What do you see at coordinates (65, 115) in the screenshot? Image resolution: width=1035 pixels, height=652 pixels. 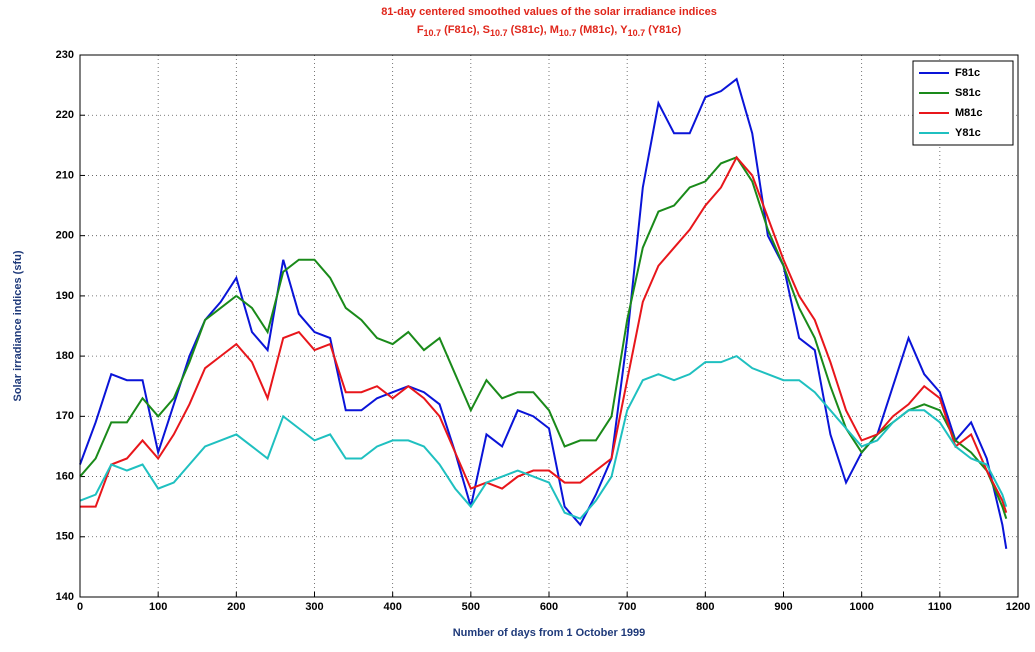 I see `y-tick-label: 220` at bounding box center [65, 115].